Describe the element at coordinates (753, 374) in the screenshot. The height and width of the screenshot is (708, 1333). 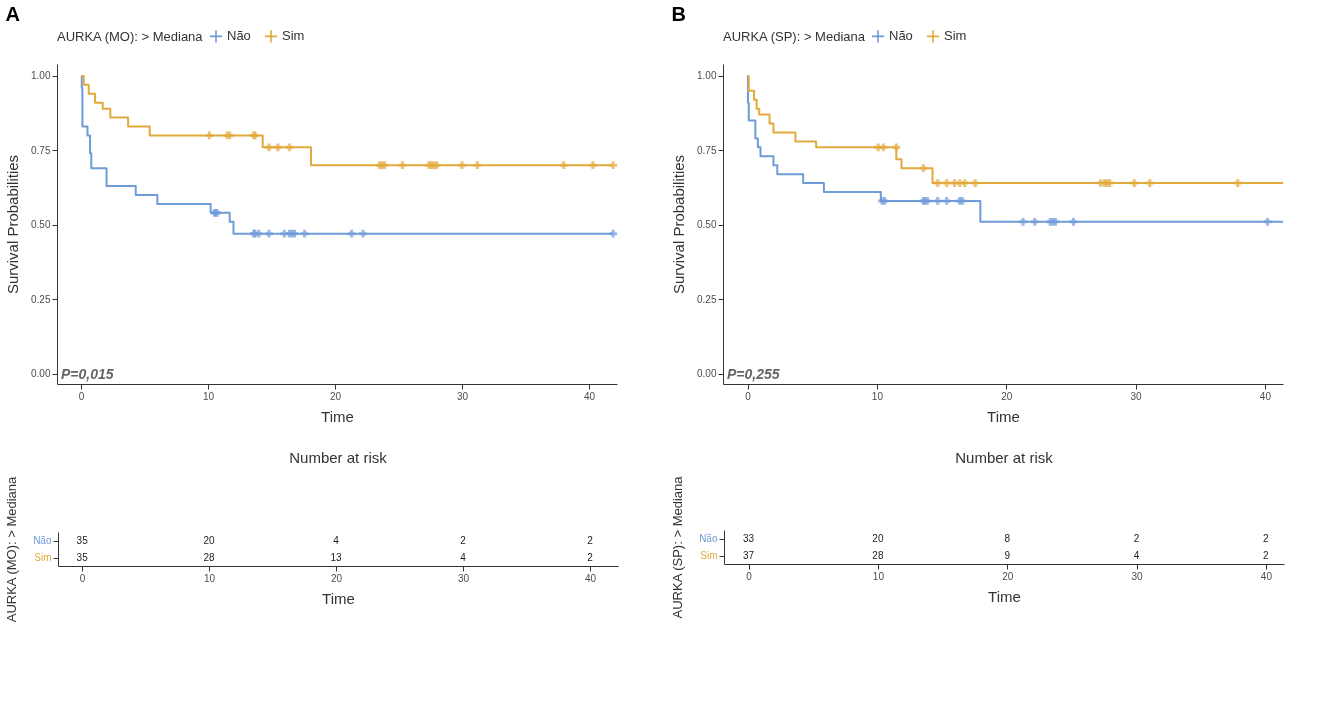
I see `annotation: P=0,255` at that location.